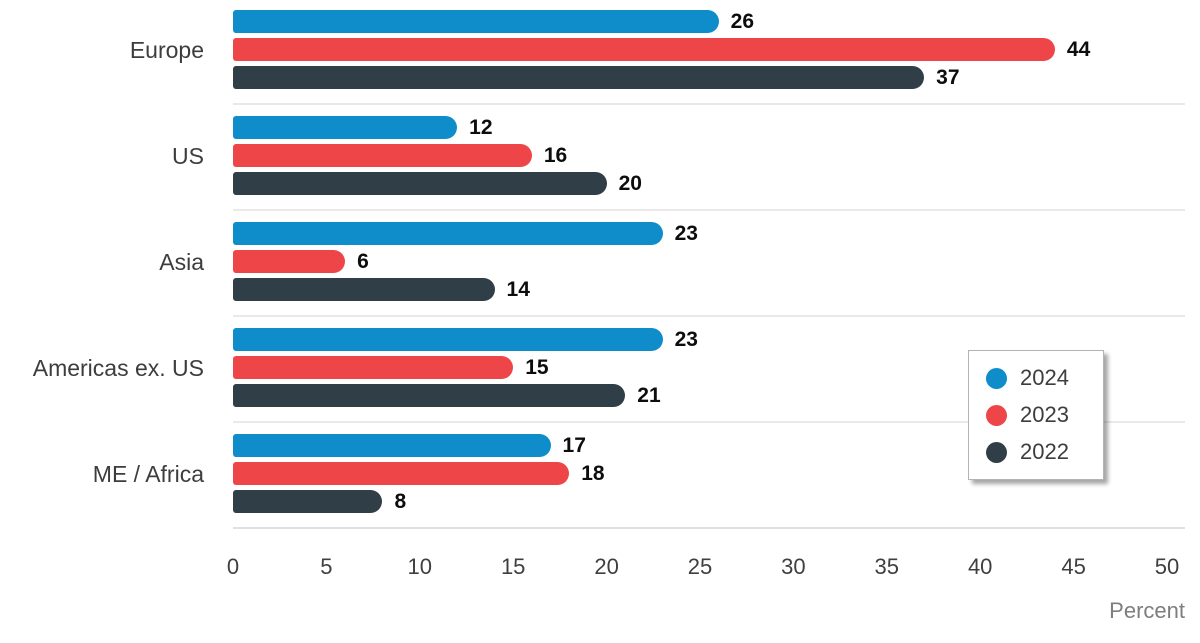  I want to click on bar-value-me-africa-2023: 18, so click(593, 473).